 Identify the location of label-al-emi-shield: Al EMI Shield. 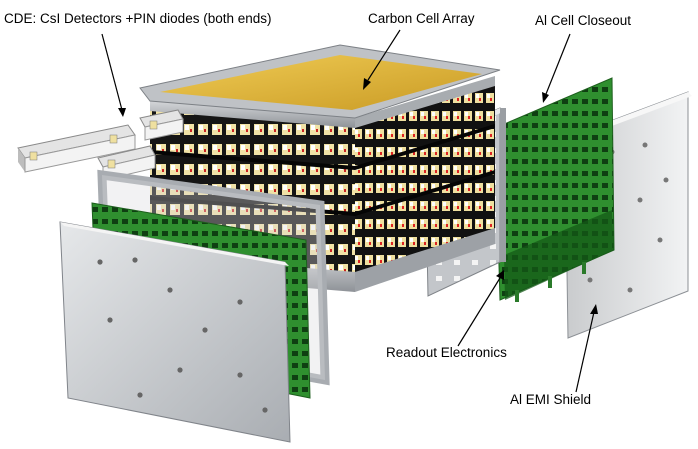
(551, 399).